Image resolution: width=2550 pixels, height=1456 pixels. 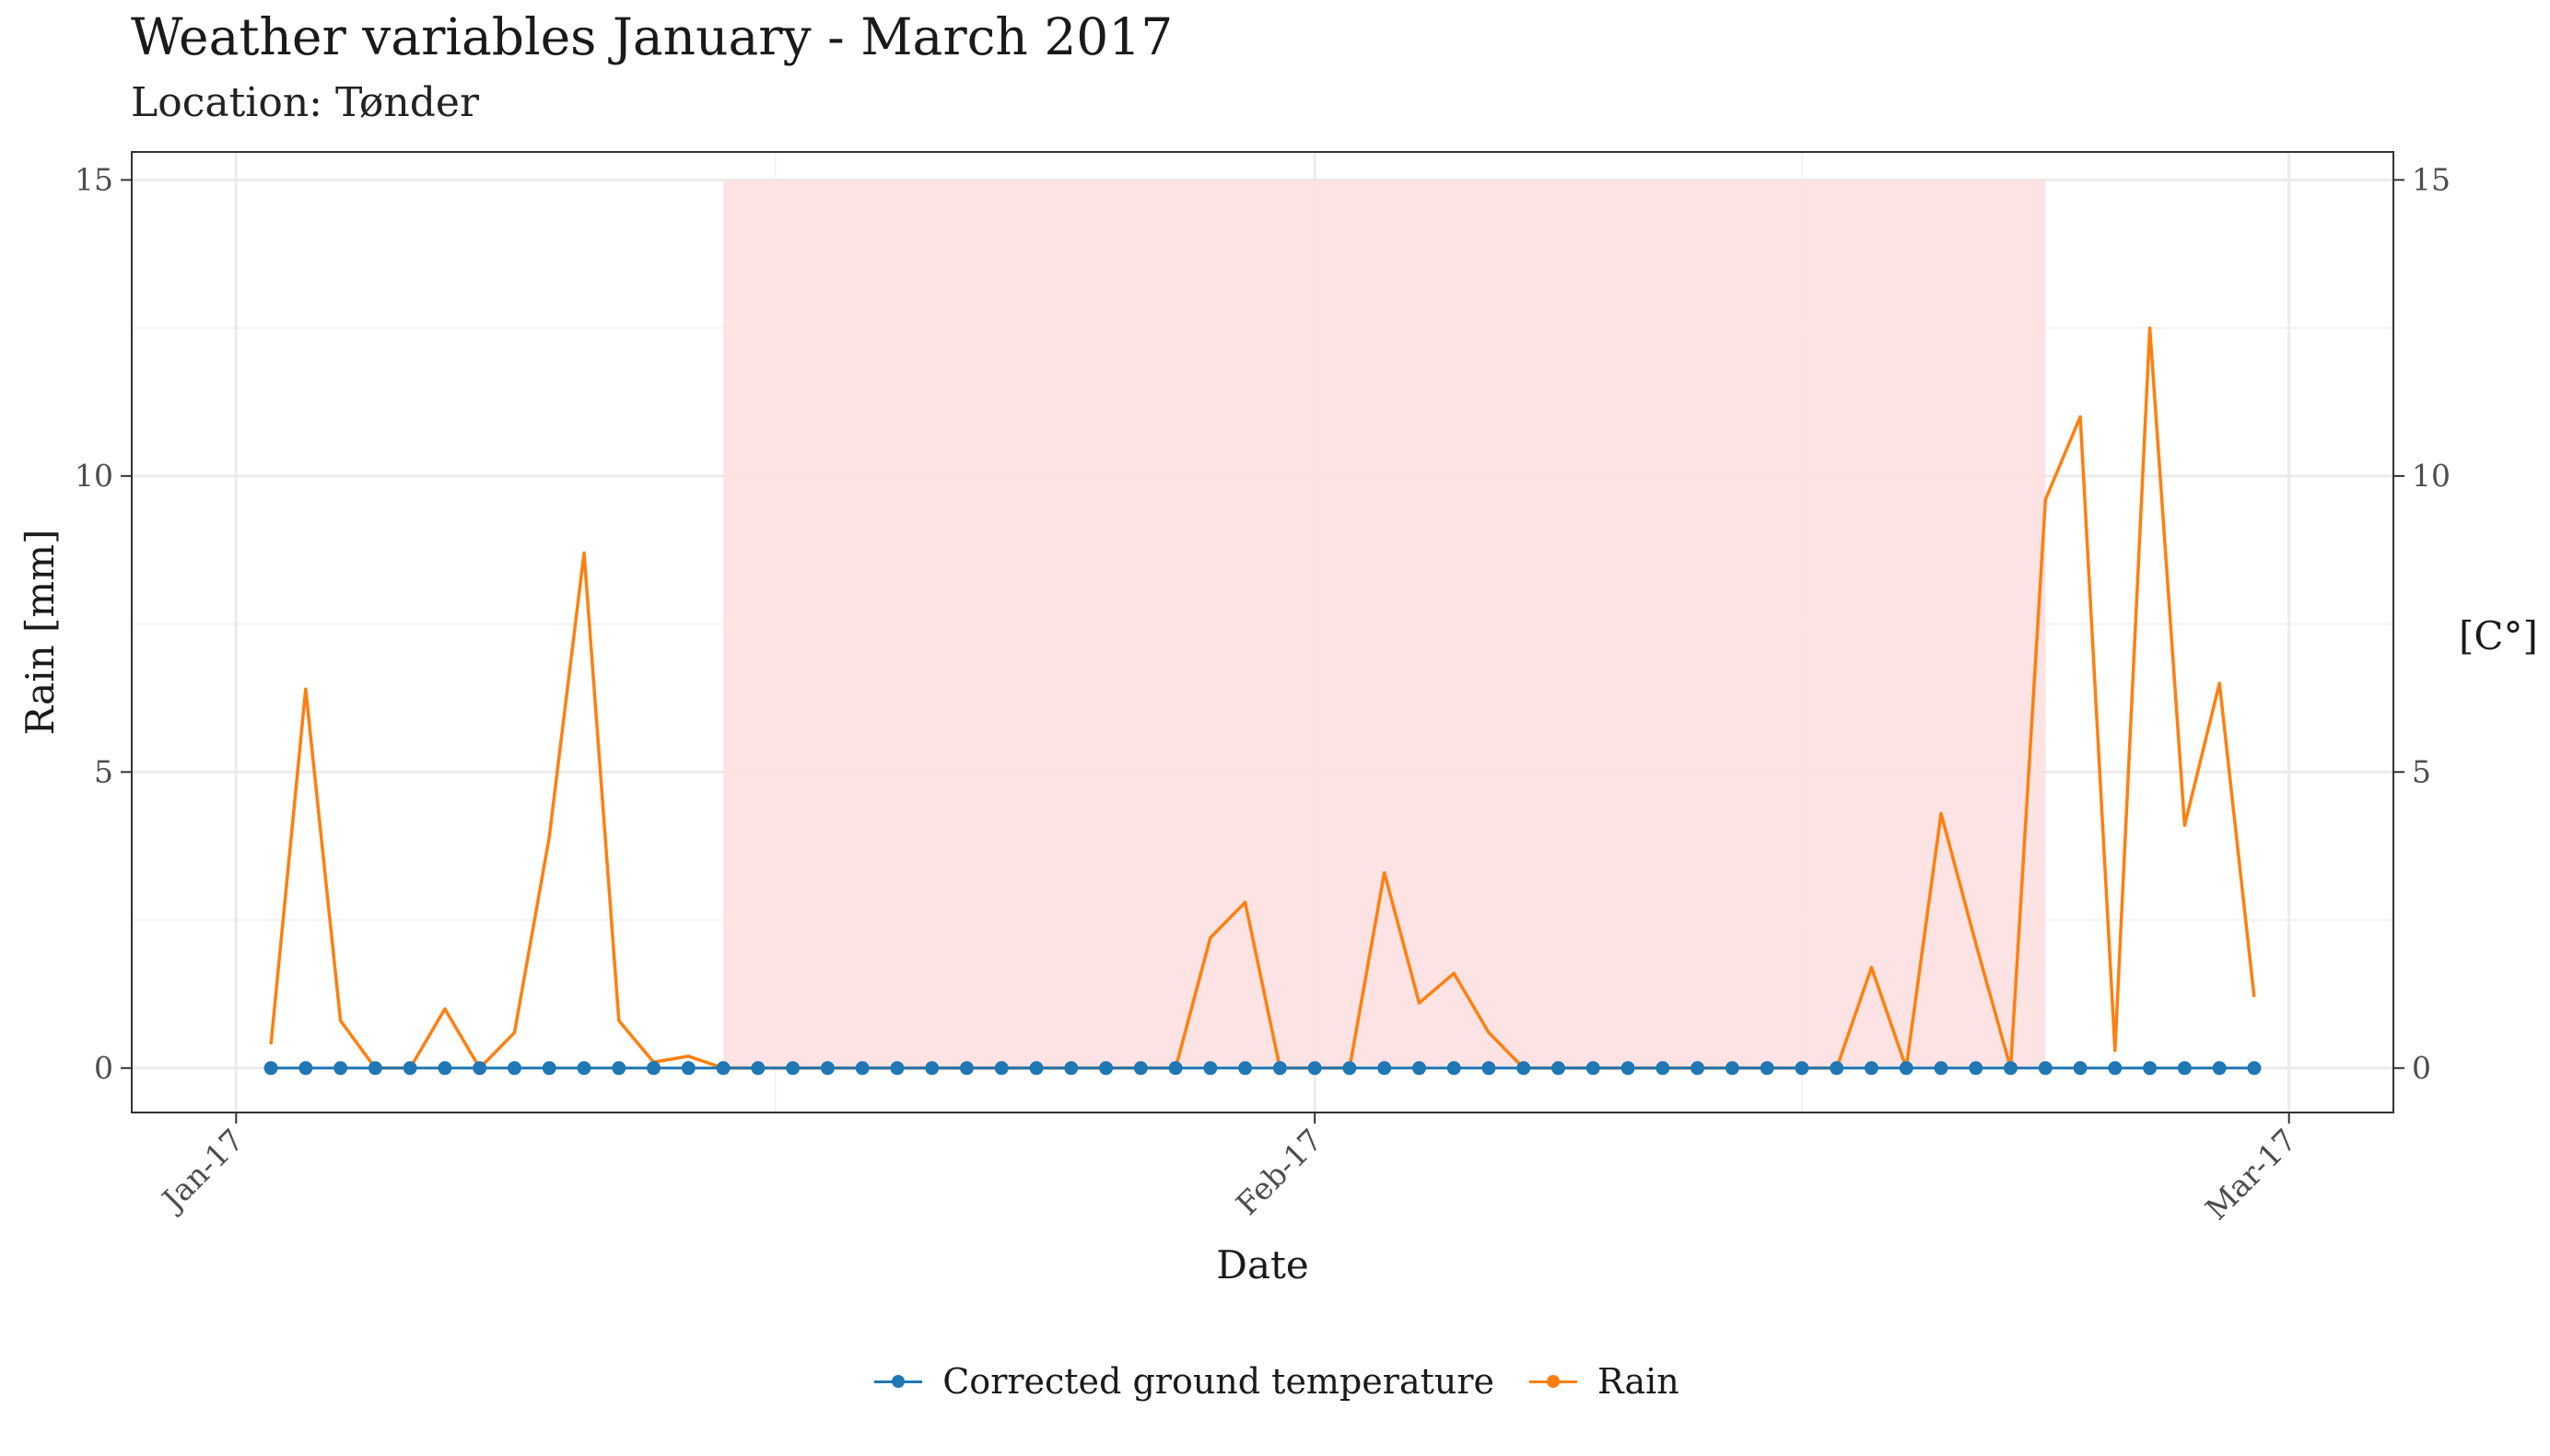 I want to click on y2-tick-label: 15, so click(x=2431, y=179).